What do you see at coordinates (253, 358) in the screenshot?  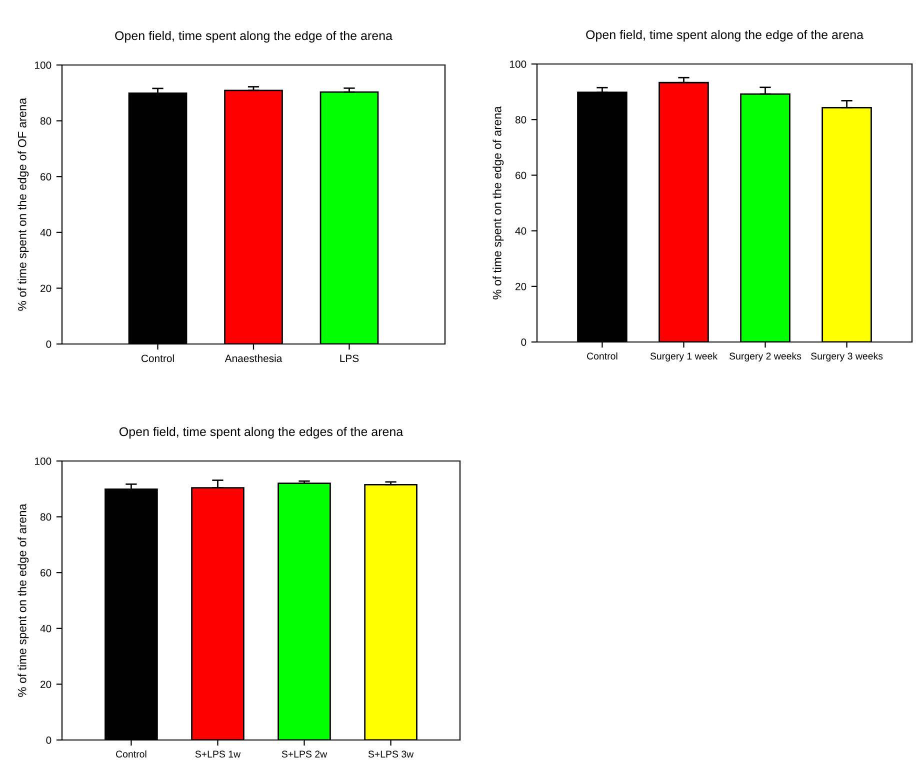 I see `x-tick-label: Anaesthesia` at bounding box center [253, 358].